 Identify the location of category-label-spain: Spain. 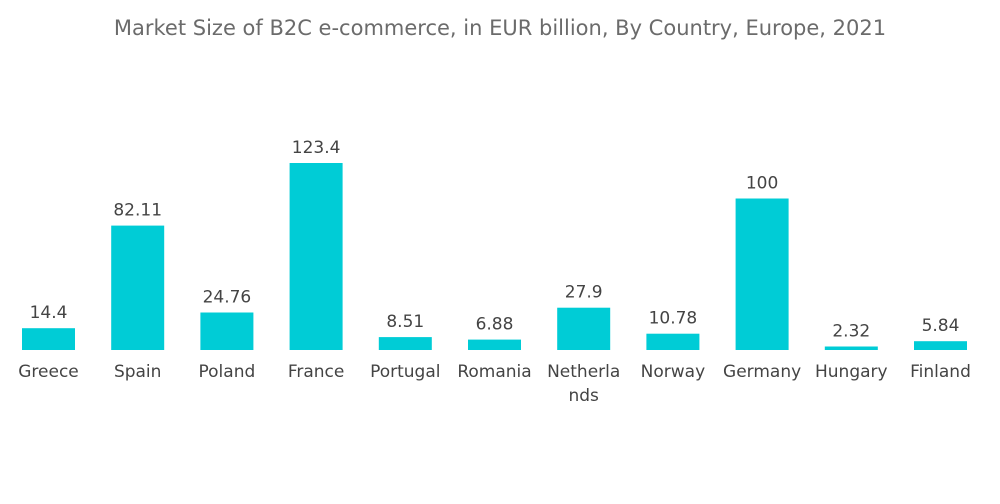
(138, 372).